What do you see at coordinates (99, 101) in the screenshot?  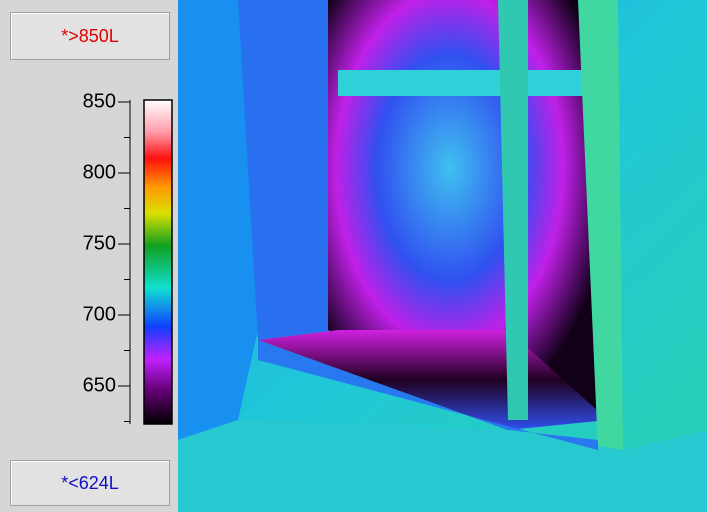 I see `tick-label: 850` at bounding box center [99, 101].